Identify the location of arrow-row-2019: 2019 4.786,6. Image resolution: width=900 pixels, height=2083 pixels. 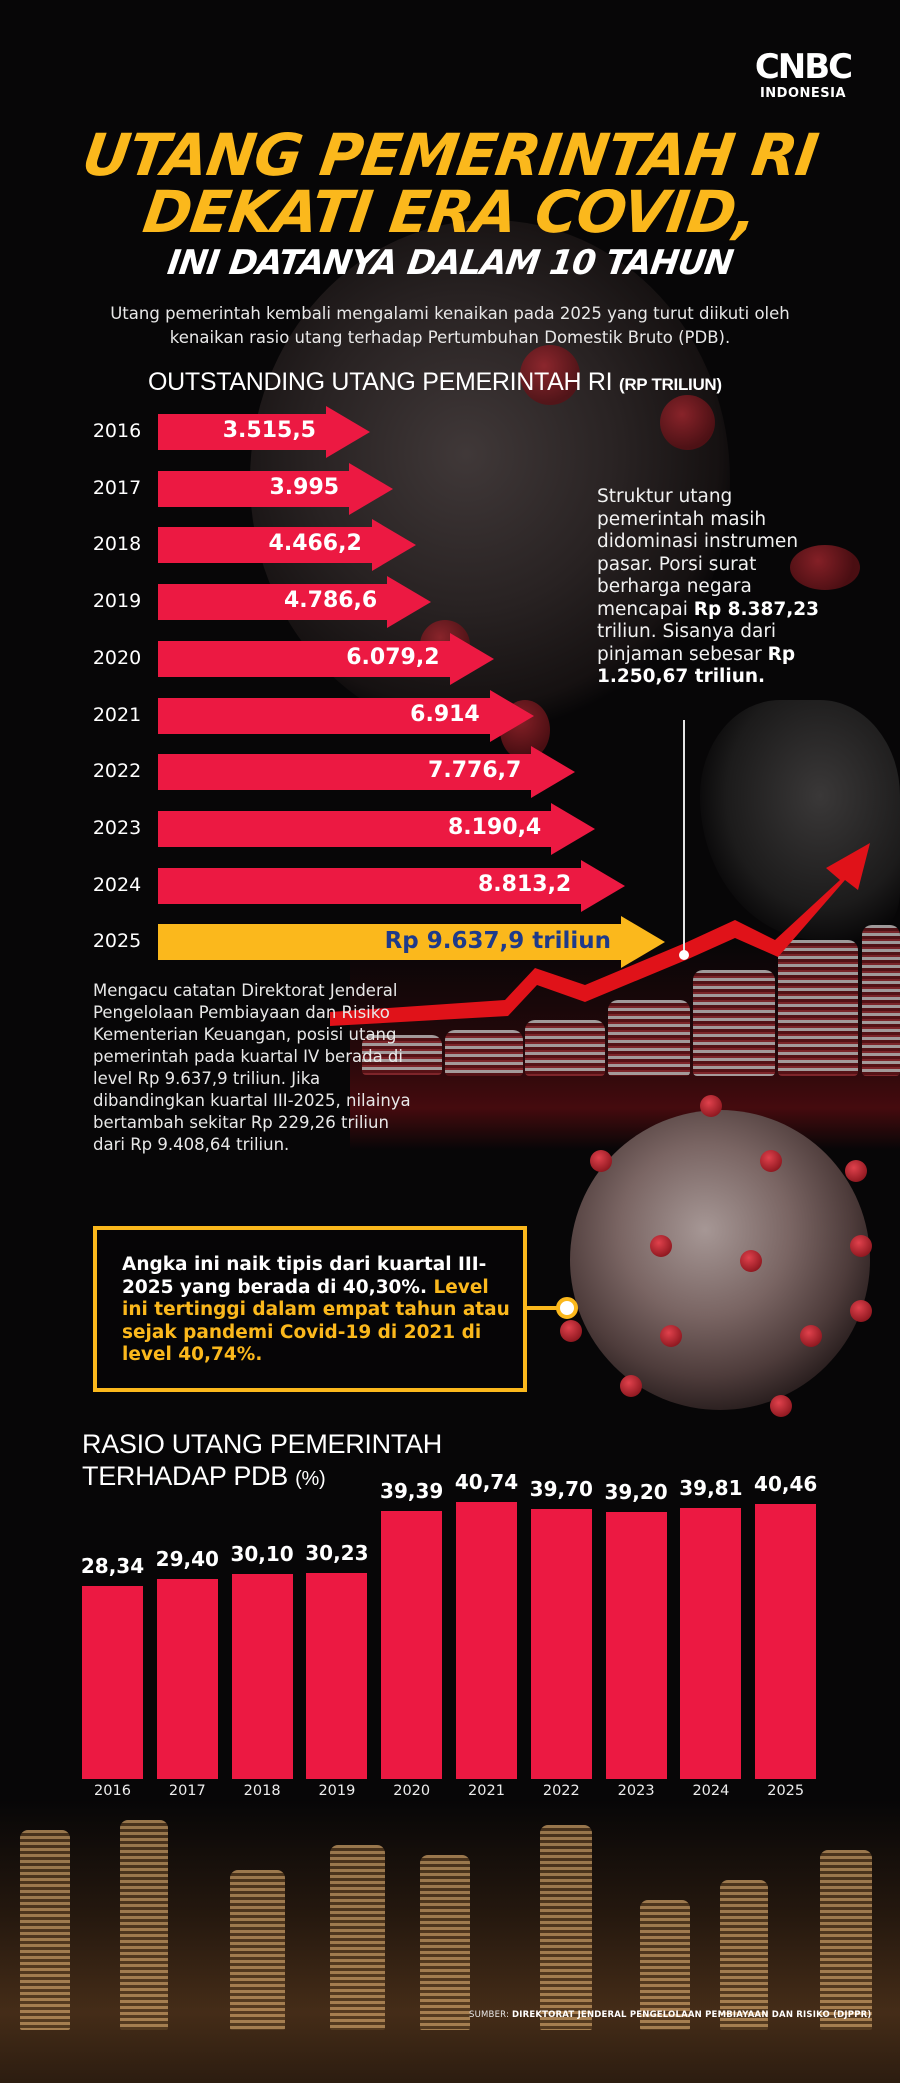
(450, 602).